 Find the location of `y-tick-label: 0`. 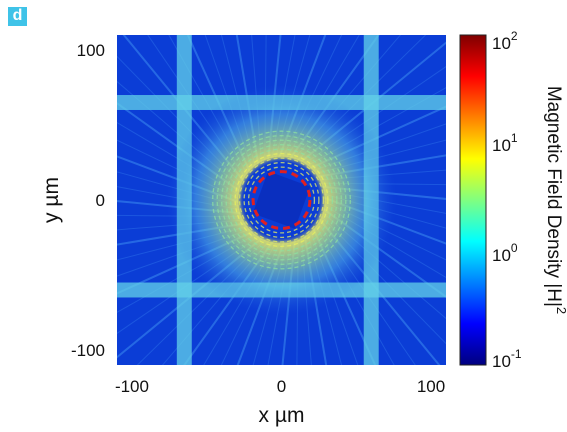

y-tick-label: 0 is located at coordinates (100, 200).